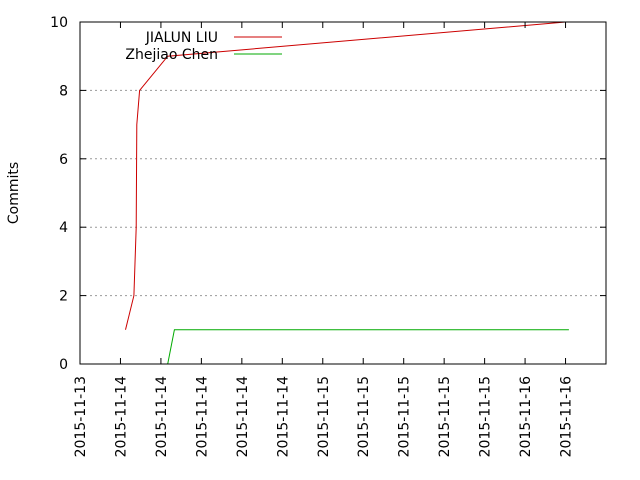 The image size is (640, 480). I want to click on legend-label: Zhejiao Chen, so click(171, 55).